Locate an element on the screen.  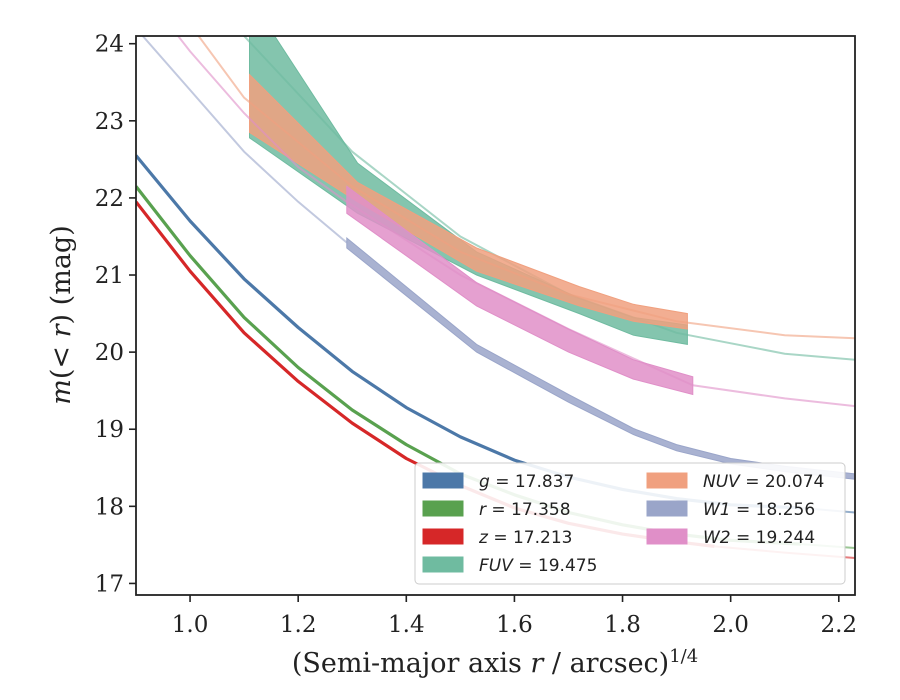
x-tick-label: 1.8 is located at coordinates (622, 625).